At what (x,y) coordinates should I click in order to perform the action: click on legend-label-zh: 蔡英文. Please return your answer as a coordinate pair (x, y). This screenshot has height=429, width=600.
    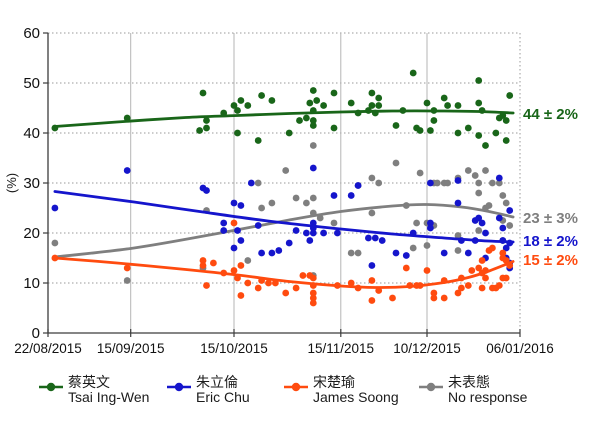
    Looking at the image, I should click on (89, 382).